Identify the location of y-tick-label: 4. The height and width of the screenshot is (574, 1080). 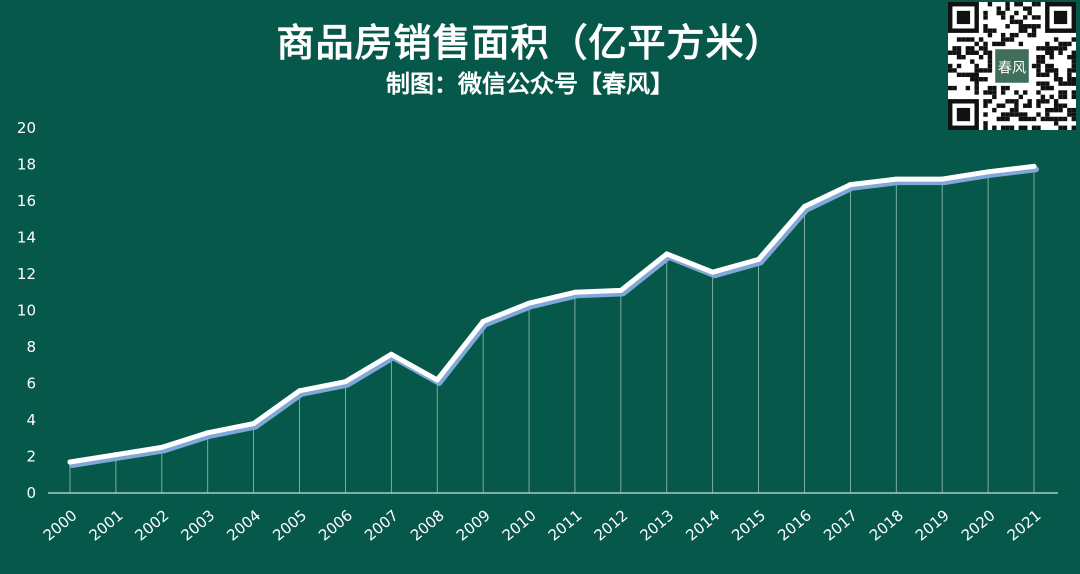
(31, 420).